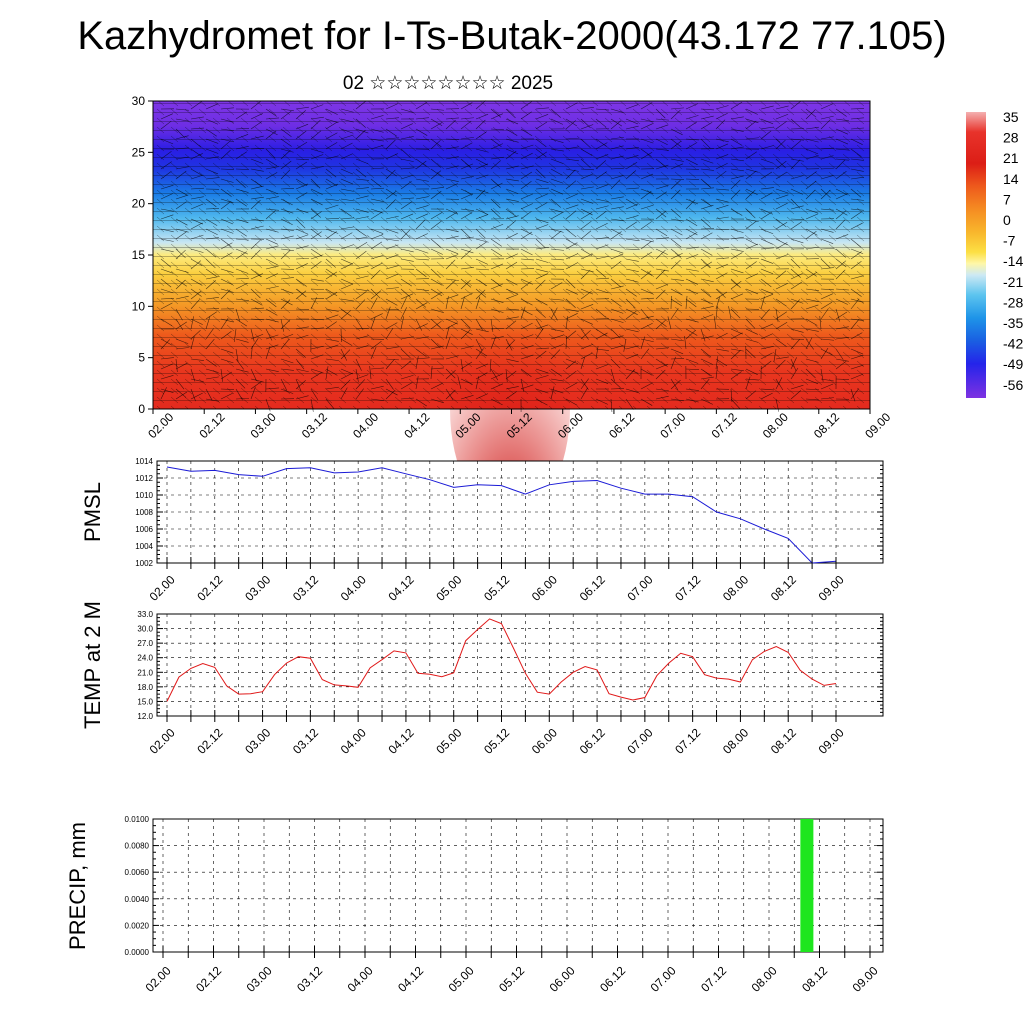 The height and width of the screenshot is (1024, 1024). What do you see at coordinates (639, 740) in the screenshot?
I see `xtick-label: 07.00` at bounding box center [639, 740].